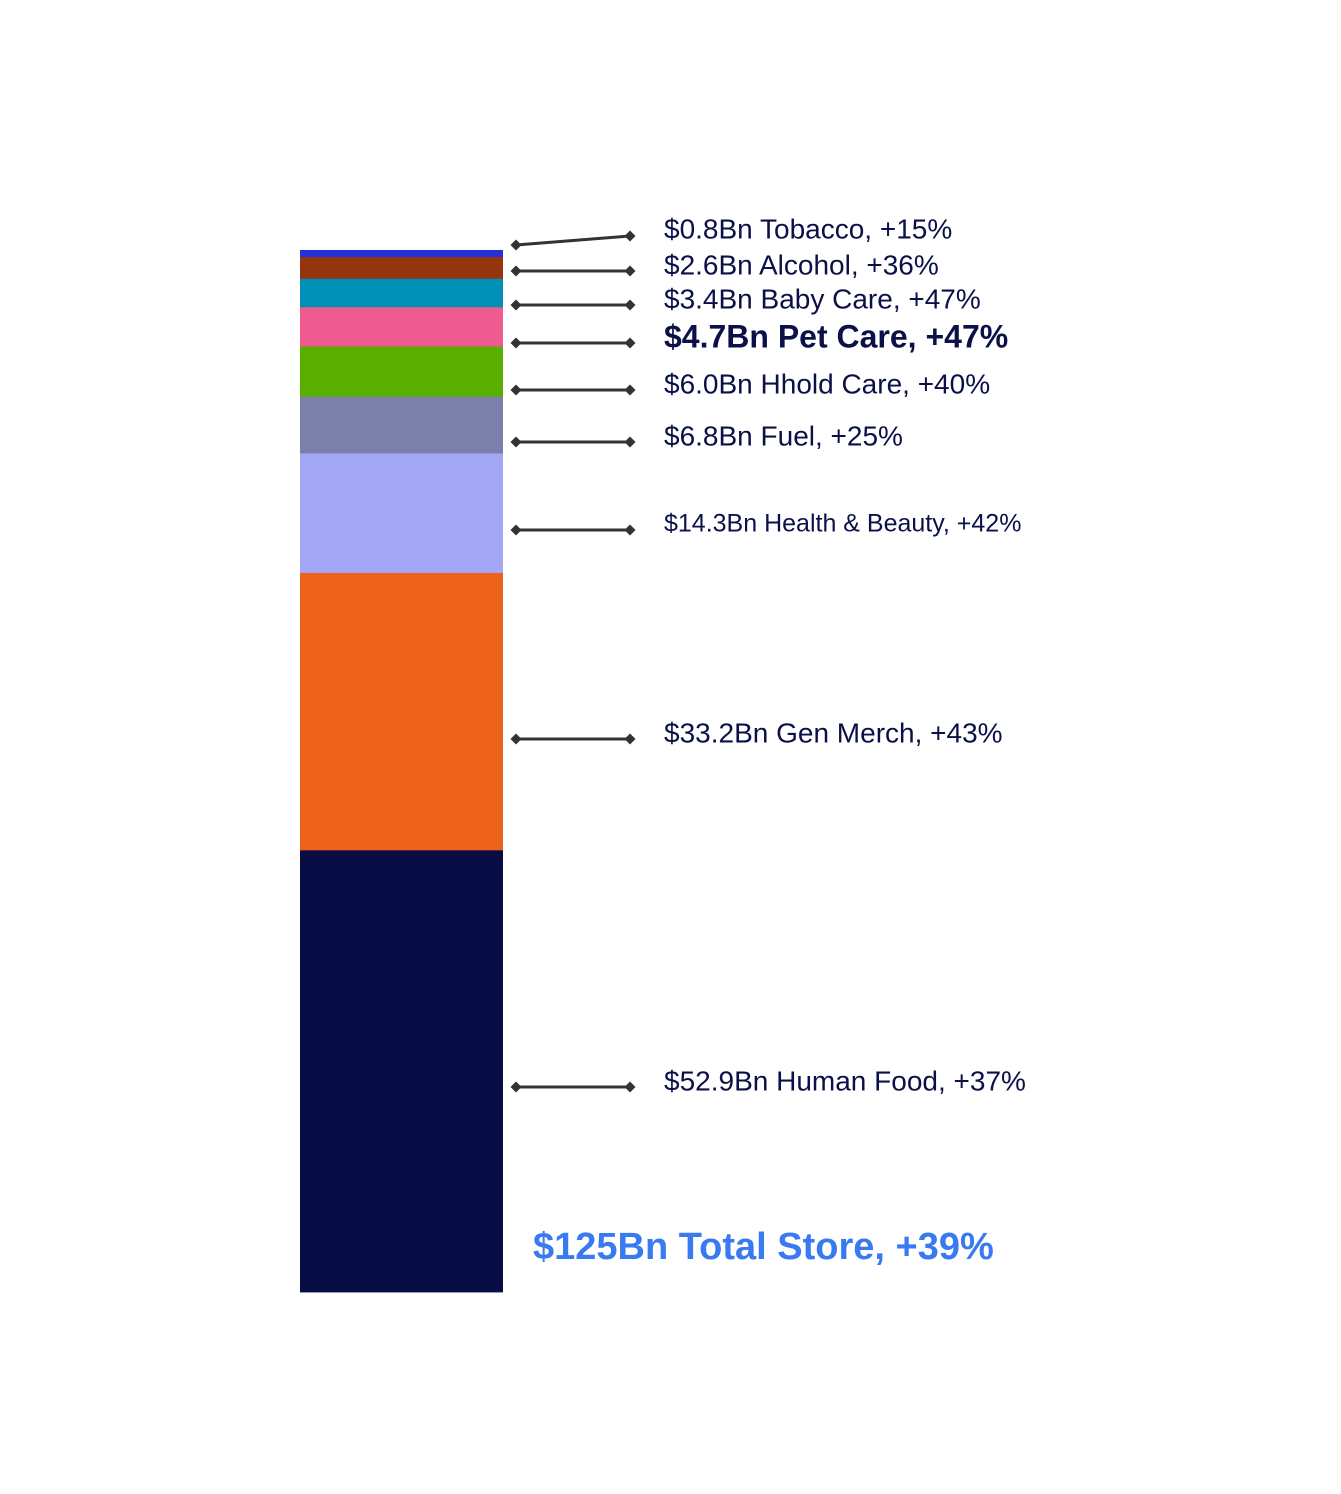  I want to click on connector-start-fuel, so click(516, 442).